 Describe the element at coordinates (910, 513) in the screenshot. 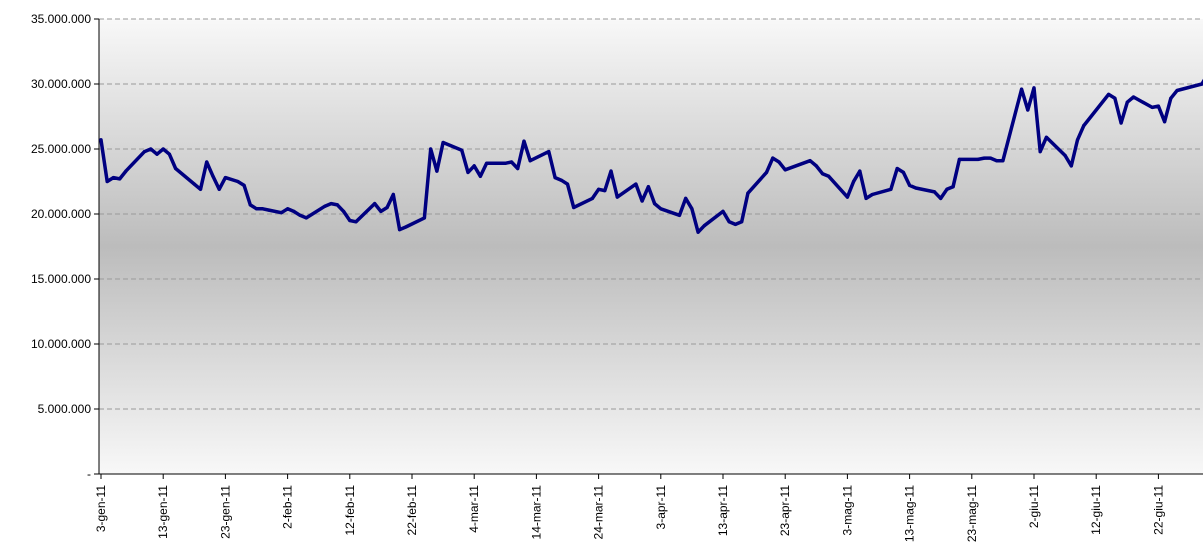

I see `x-tick-label-13: 13-mag-11` at that location.